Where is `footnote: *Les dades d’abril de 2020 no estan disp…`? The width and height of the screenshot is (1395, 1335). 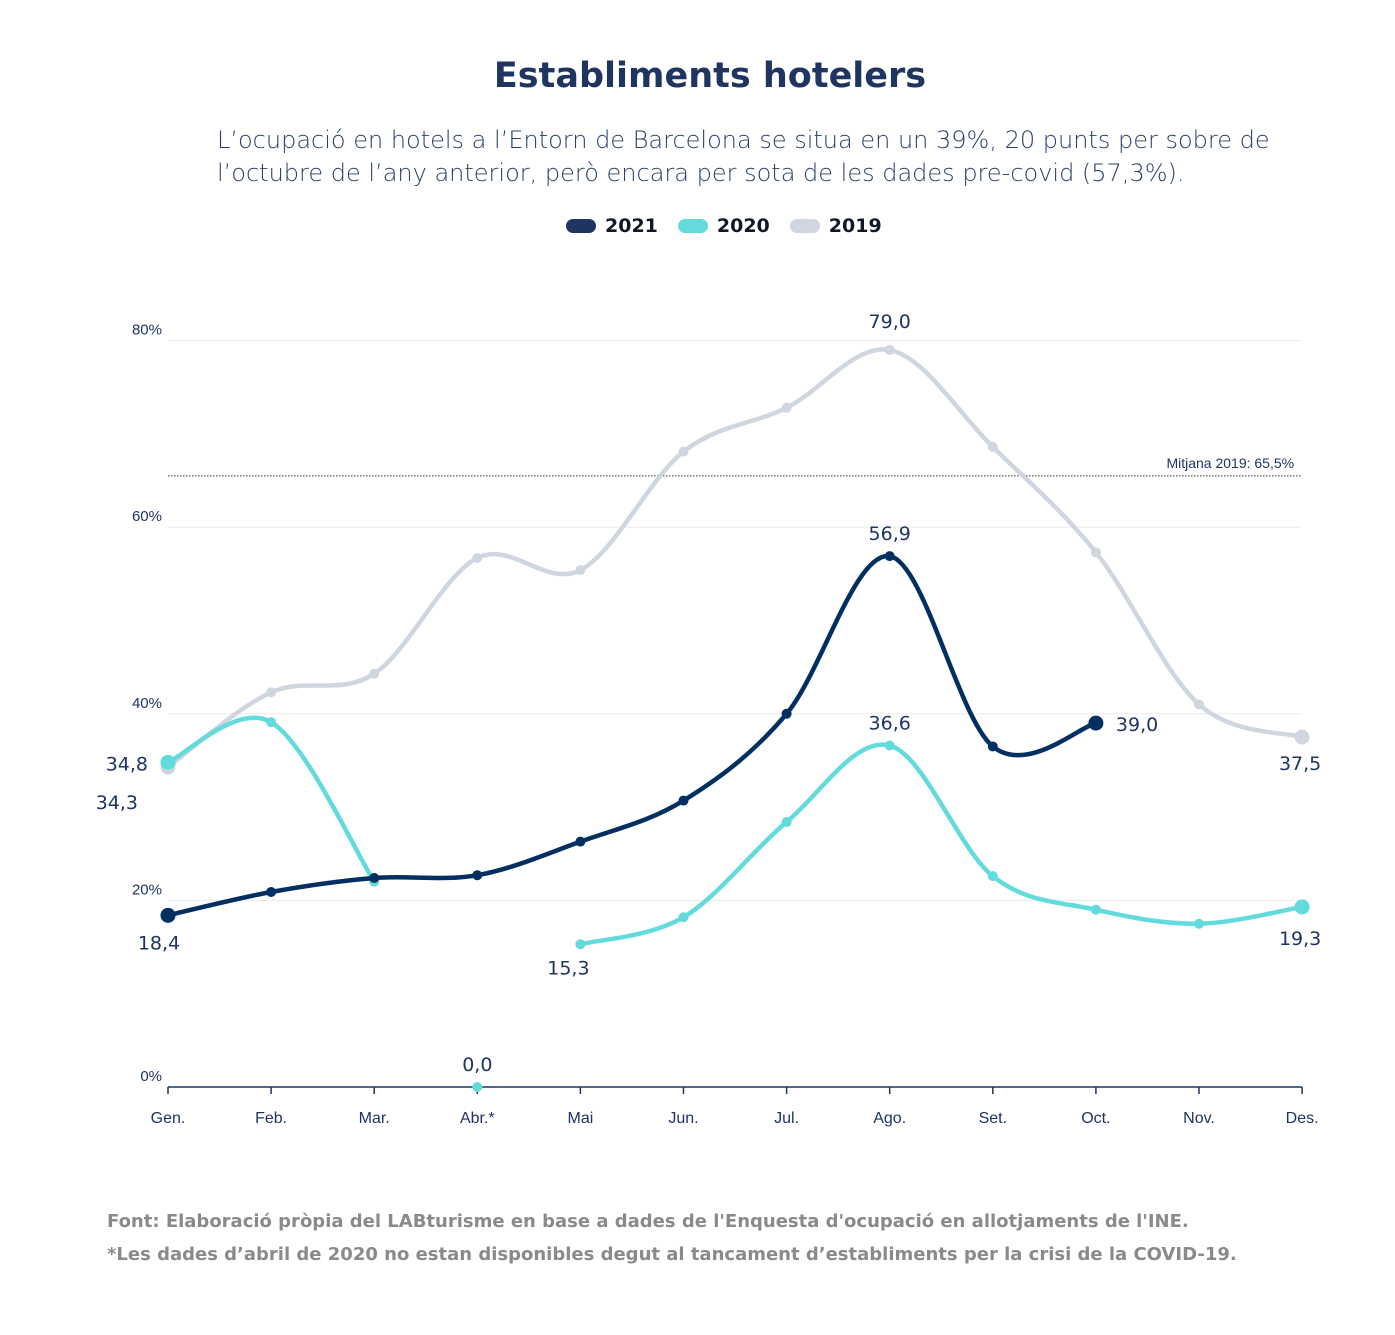 footnote: *Les dades d’abril de 2020 no estan disp… is located at coordinates (672, 1254).